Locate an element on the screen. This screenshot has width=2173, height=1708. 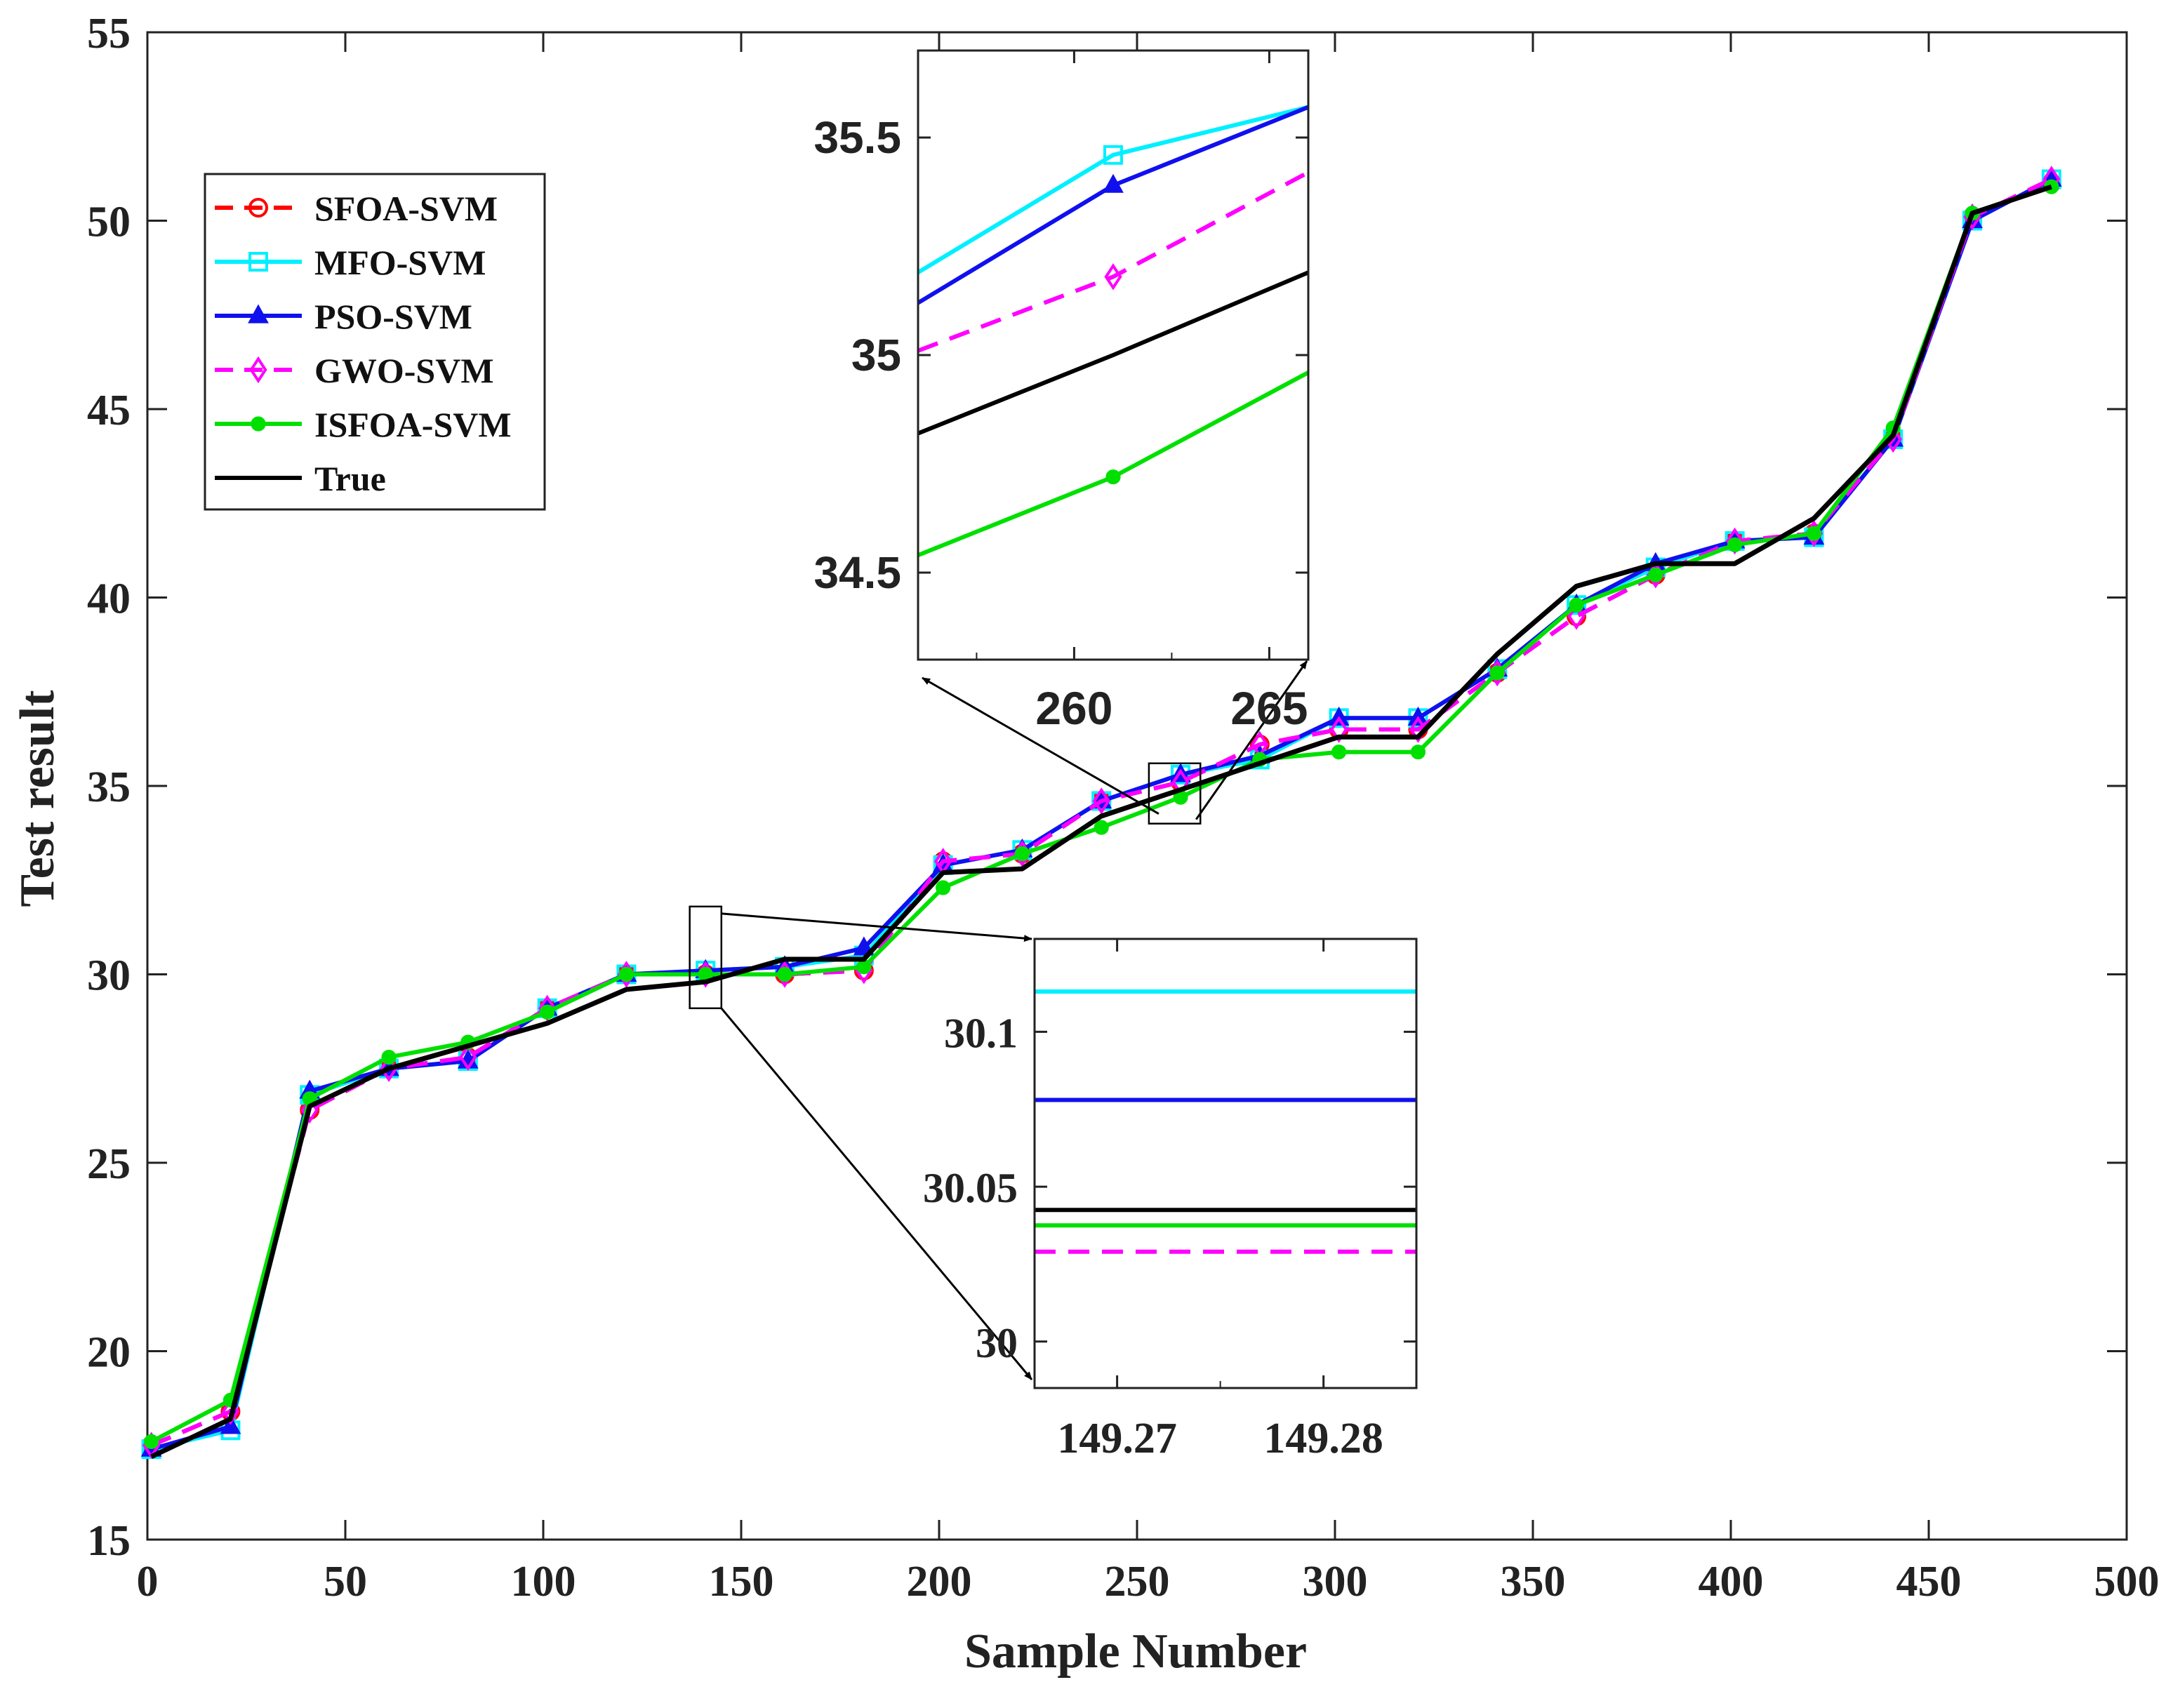
inset-frame is located at coordinates (1225, 1163).